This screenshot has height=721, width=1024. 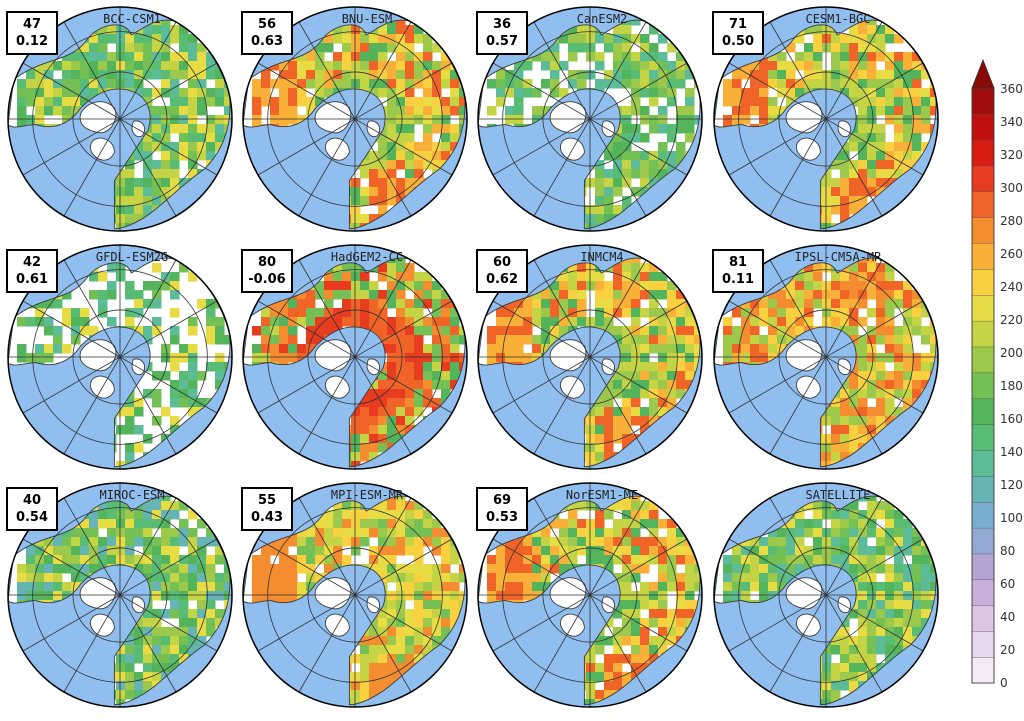 I want to click on panel-title: NorESM1-ME, so click(x=602, y=495).